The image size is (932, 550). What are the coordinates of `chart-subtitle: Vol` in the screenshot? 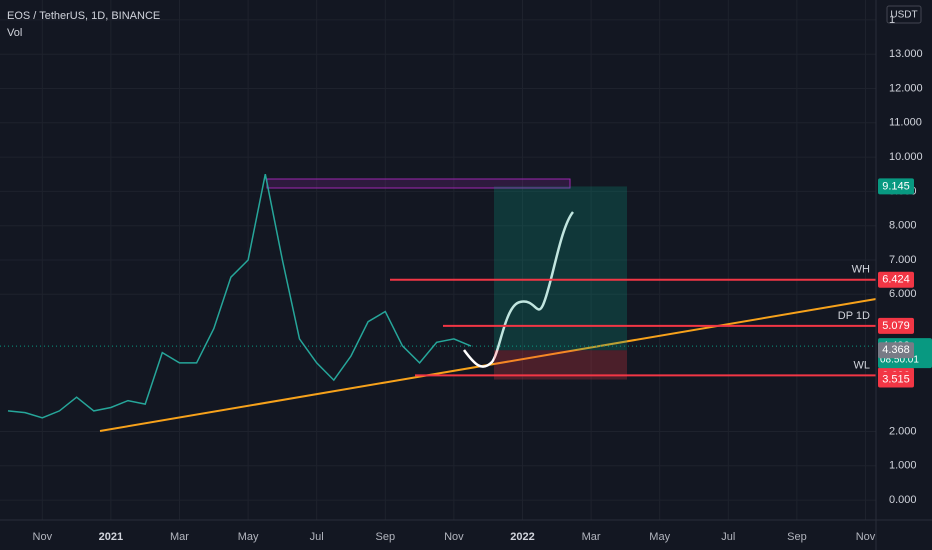 It's located at (14, 33).